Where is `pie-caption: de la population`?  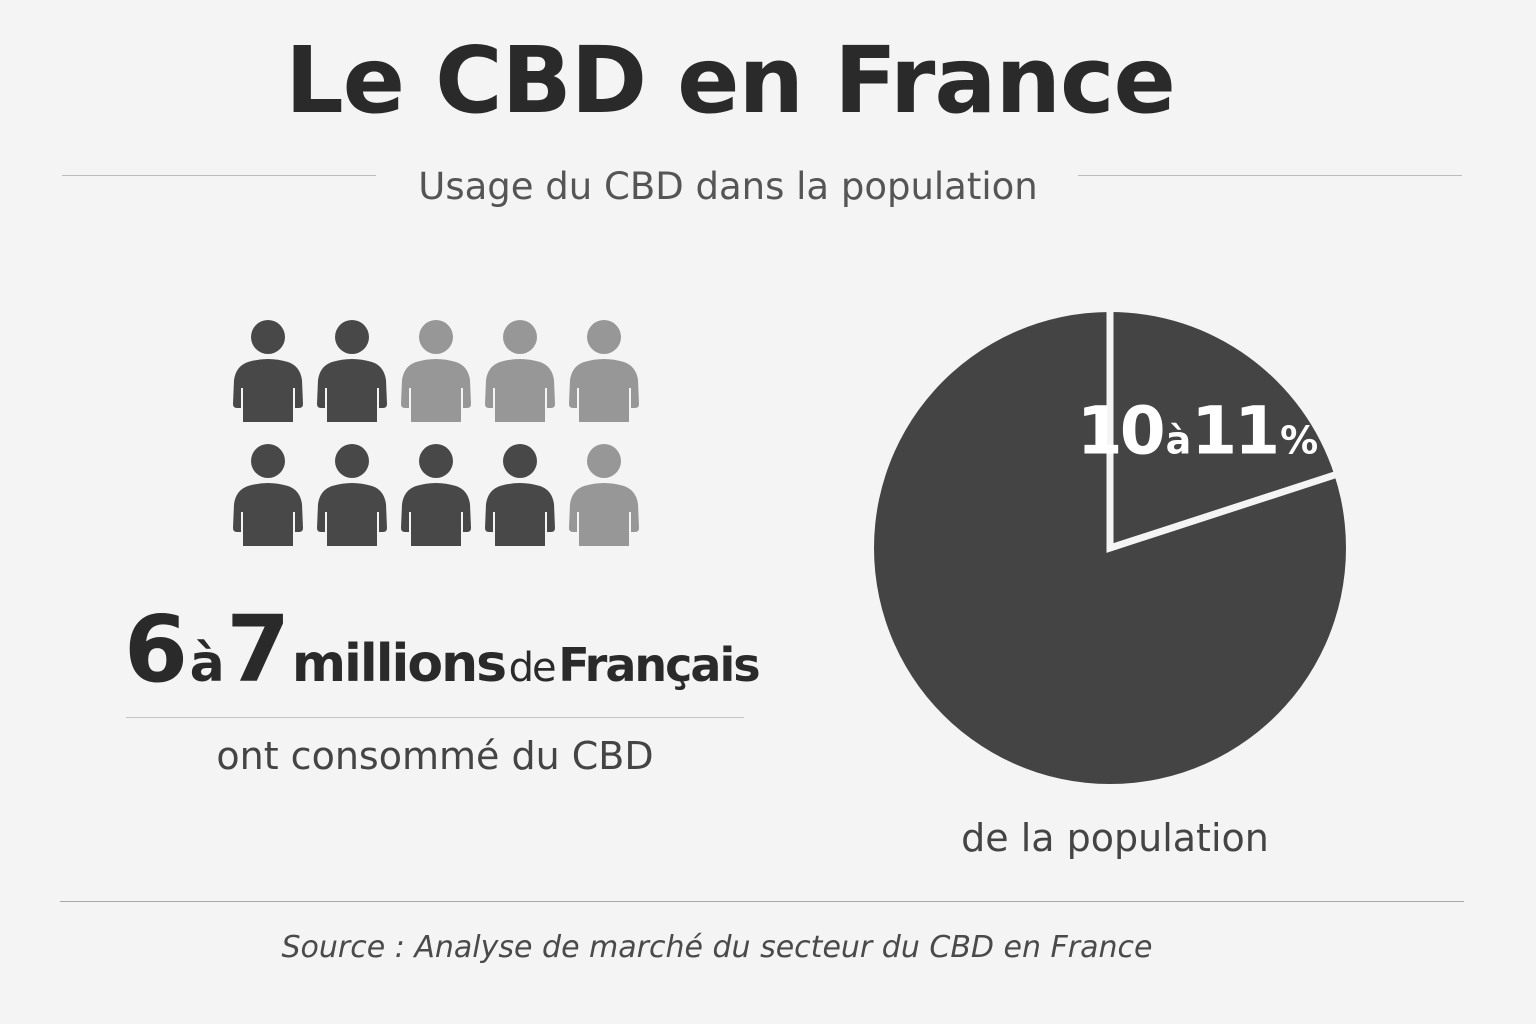
pie-caption: de la population is located at coordinates (1115, 838).